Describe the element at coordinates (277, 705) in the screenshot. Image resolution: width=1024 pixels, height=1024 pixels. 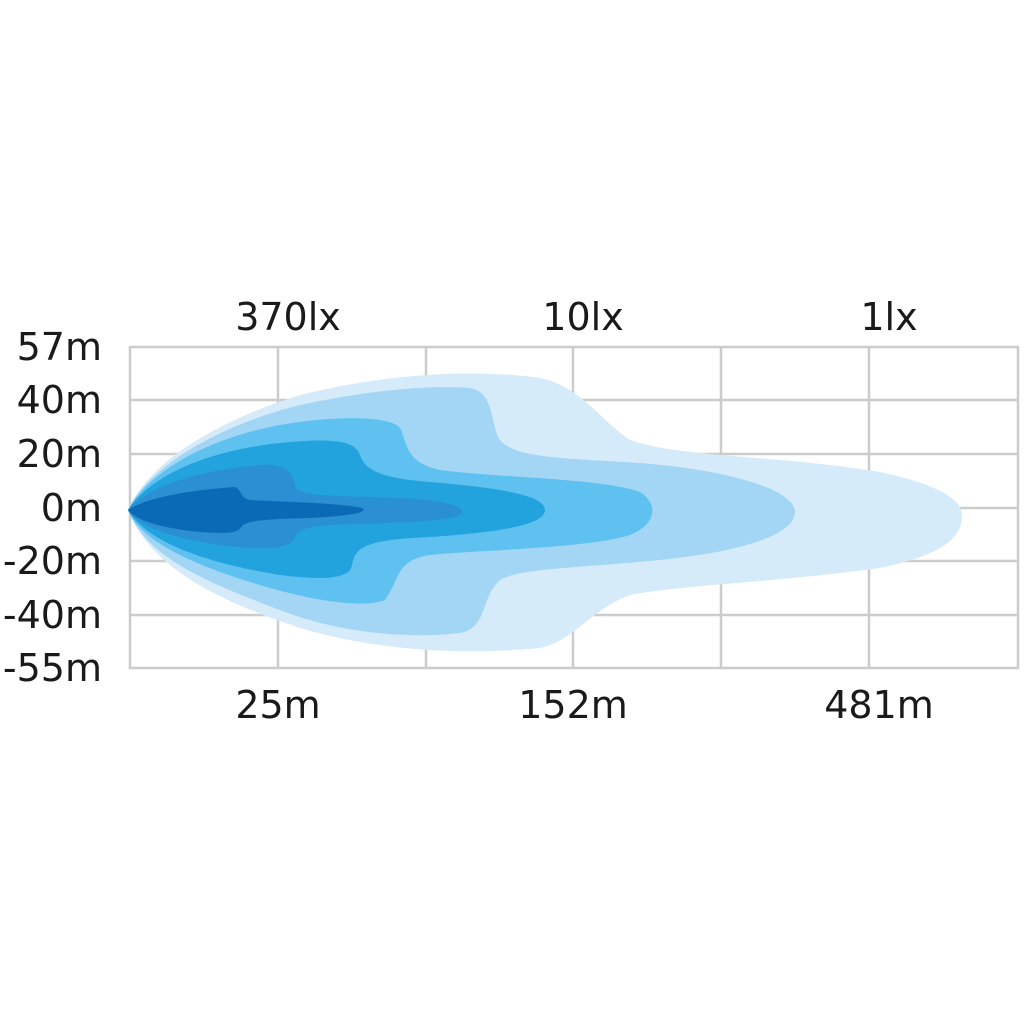
I see `distance-label: 25m` at that location.